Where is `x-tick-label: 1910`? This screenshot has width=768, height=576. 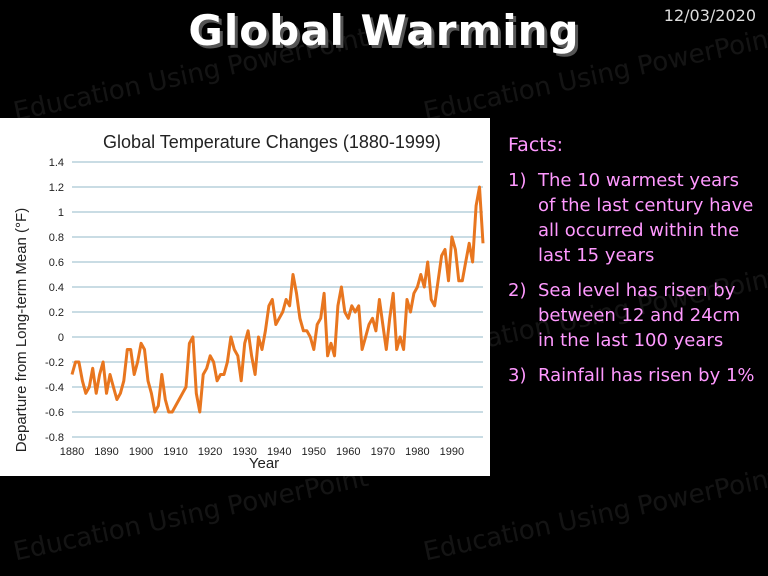 x-tick-label: 1910 is located at coordinates (175, 452).